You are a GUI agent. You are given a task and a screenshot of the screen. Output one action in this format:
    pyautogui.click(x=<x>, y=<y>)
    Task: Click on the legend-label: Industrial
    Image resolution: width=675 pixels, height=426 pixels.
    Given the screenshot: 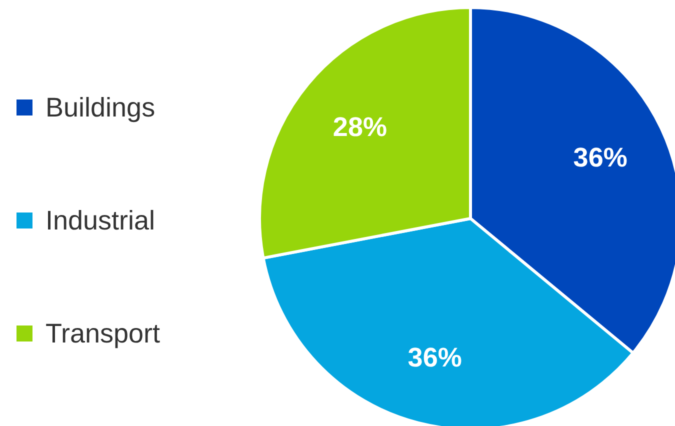 What is the action you would take?
    pyautogui.click(x=101, y=221)
    